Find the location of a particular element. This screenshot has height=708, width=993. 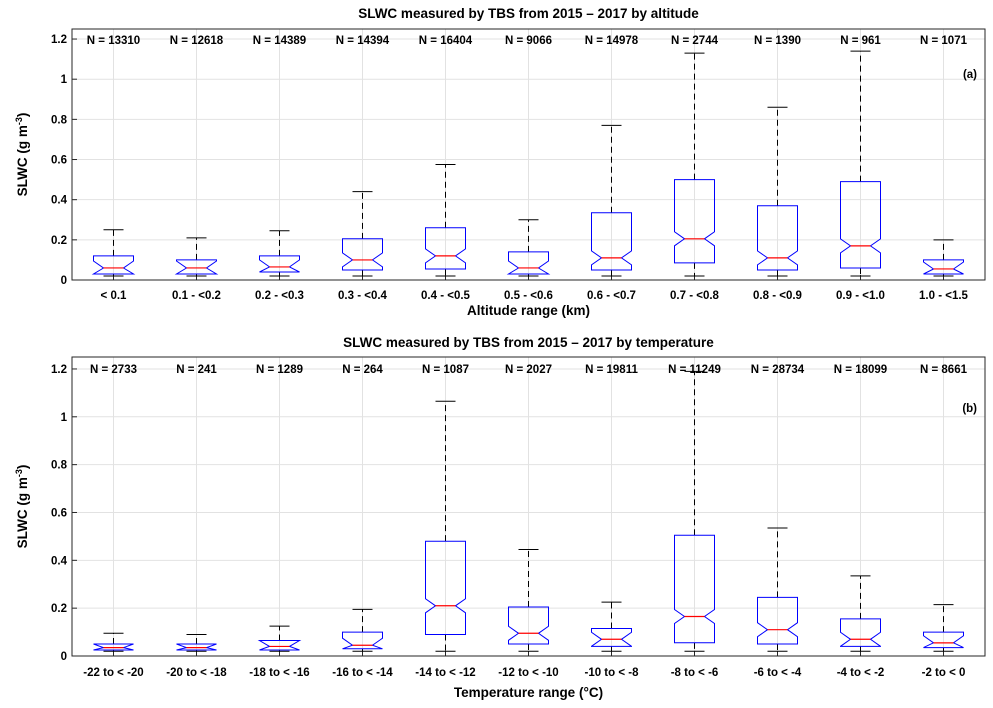

x-tick-label: -10 to < -8 is located at coordinates (611, 673).